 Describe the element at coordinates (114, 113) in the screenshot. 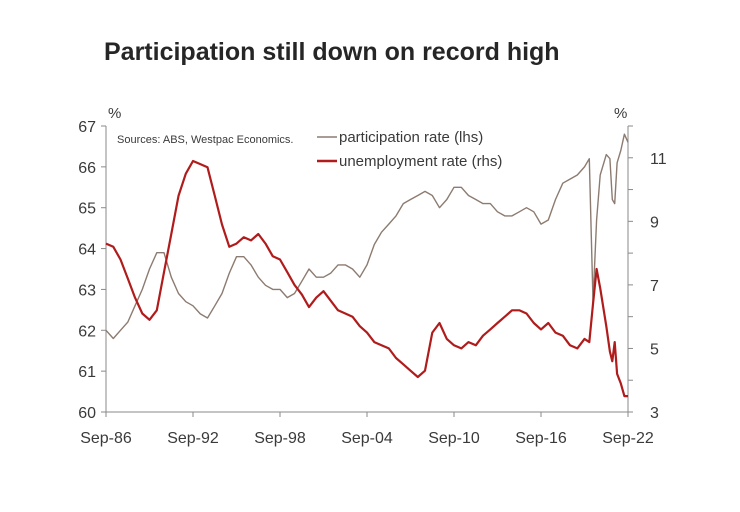

I see `left-axis-unit: %` at that location.